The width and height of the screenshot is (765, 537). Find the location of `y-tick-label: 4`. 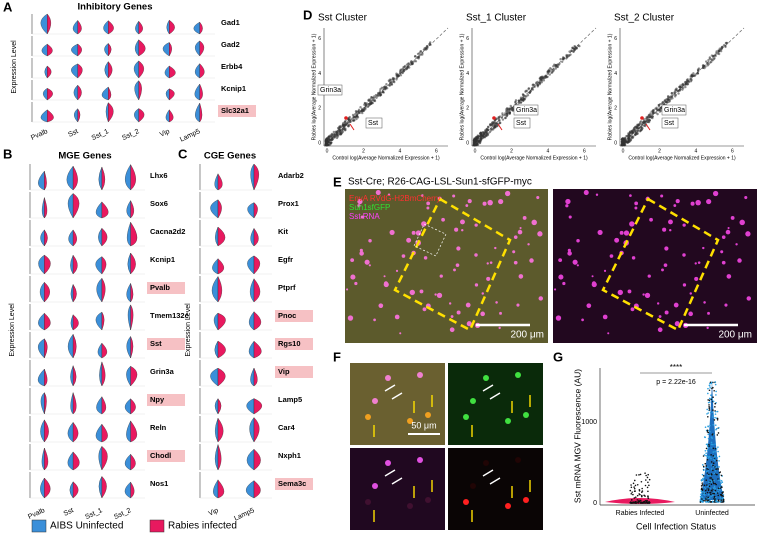

y-tick-label: 4 is located at coordinates (319, 74).